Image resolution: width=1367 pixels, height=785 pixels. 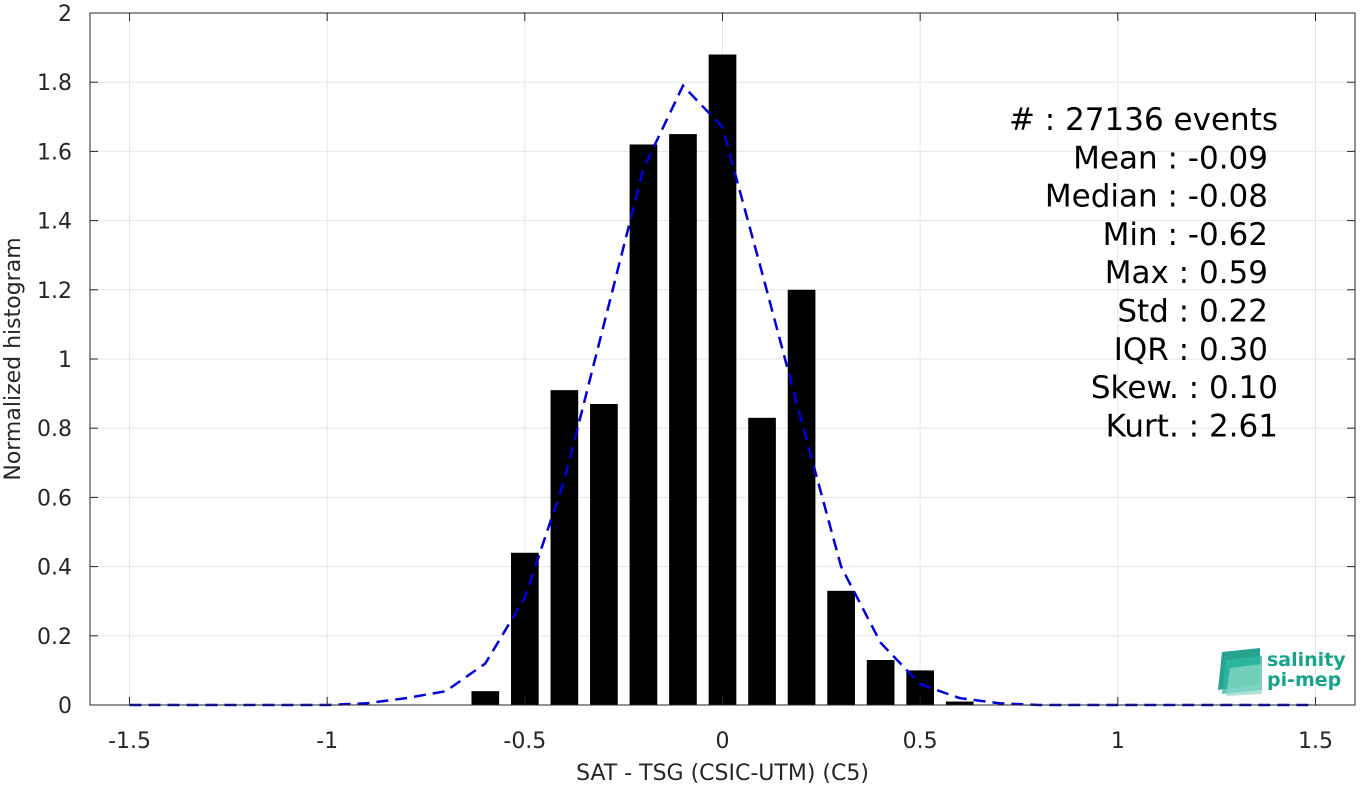 What do you see at coordinates (524, 741) in the screenshot?
I see `x-tick-label: -0.5` at bounding box center [524, 741].